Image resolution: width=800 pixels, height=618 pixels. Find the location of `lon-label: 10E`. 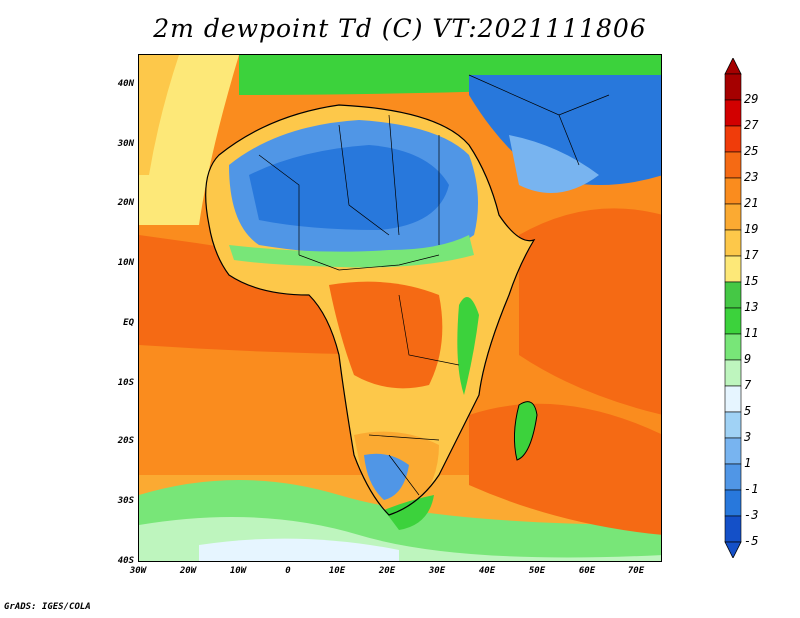

lon-label: 10E is located at coordinates (337, 571).